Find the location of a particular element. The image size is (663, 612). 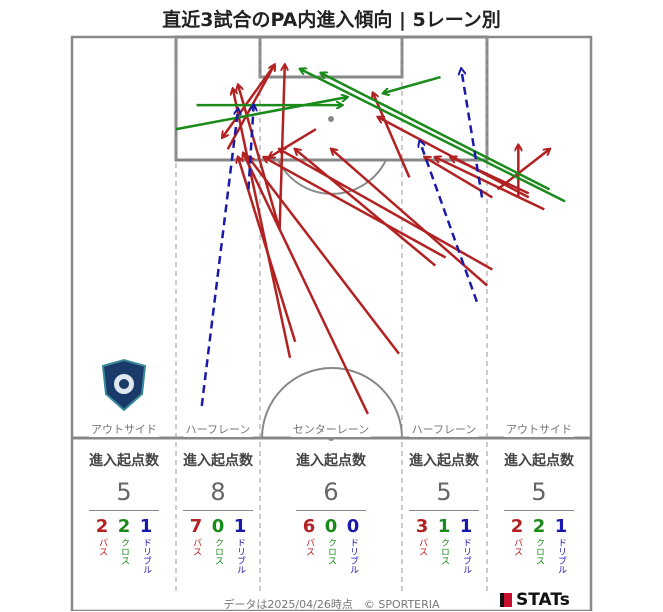

stat-pass-count: 6 is located at coordinates (309, 526).